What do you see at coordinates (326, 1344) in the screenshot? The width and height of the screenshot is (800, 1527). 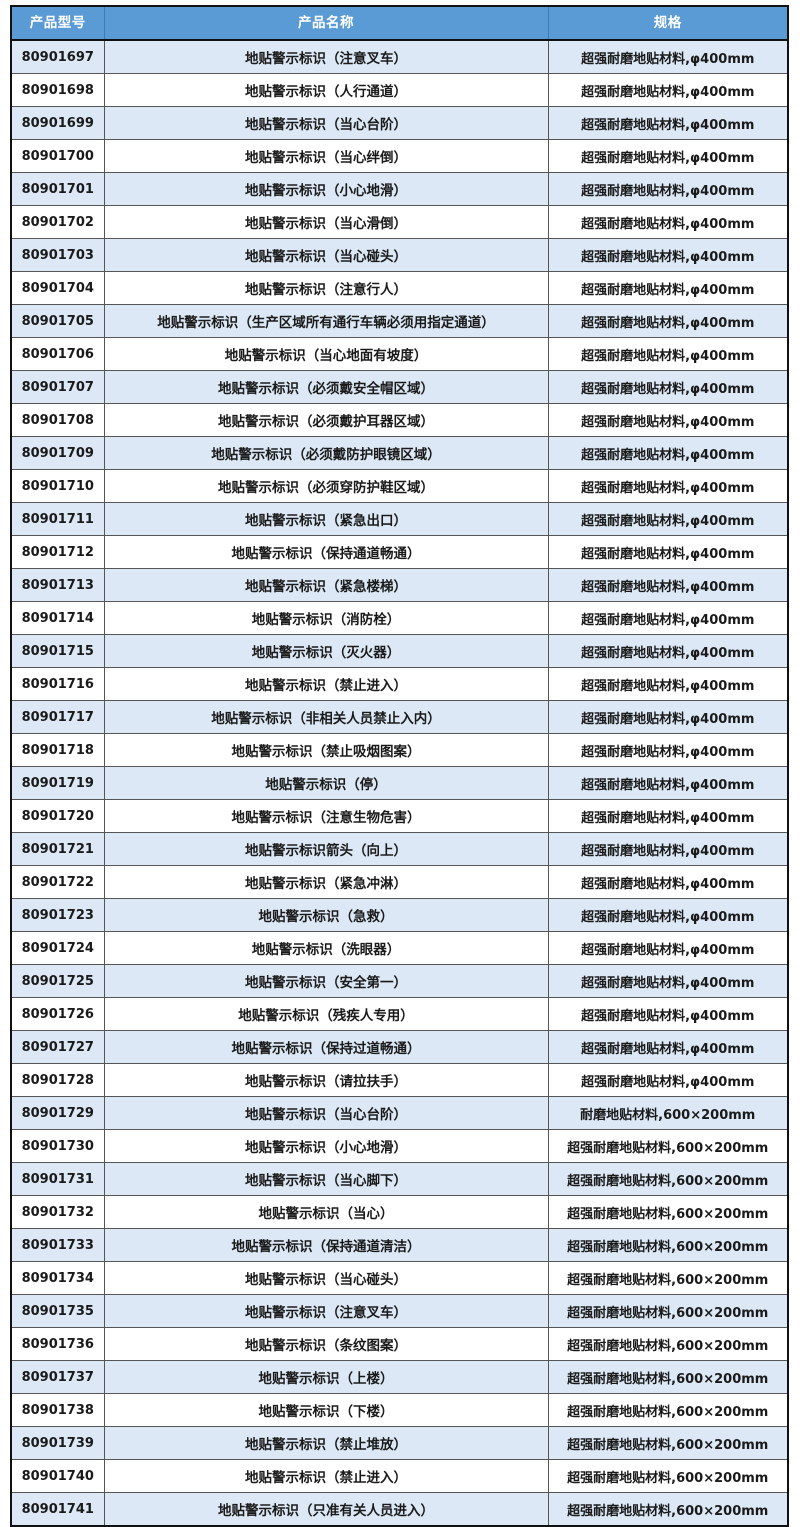 I see `cell-product-name: 地贴警示标识（条纹图案）` at bounding box center [326, 1344].